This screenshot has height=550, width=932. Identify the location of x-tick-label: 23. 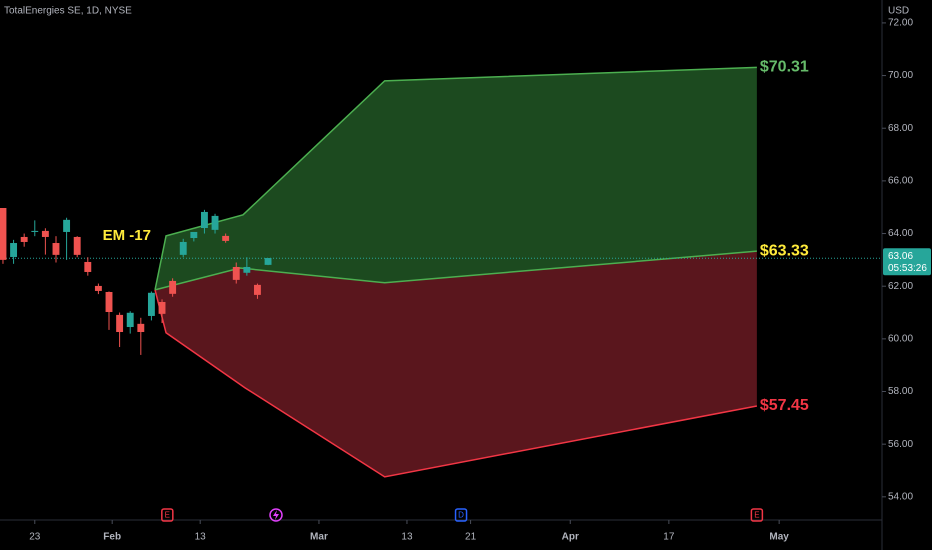
(35, 537).